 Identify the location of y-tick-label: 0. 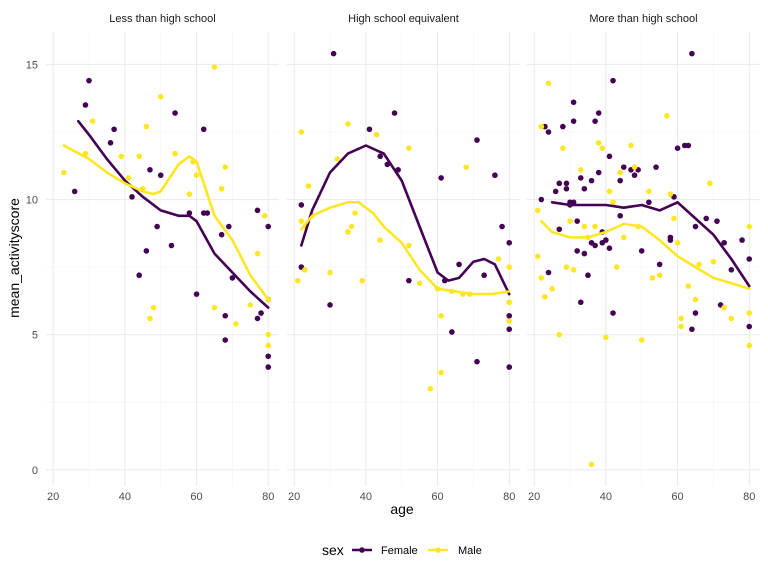
(35, 471).